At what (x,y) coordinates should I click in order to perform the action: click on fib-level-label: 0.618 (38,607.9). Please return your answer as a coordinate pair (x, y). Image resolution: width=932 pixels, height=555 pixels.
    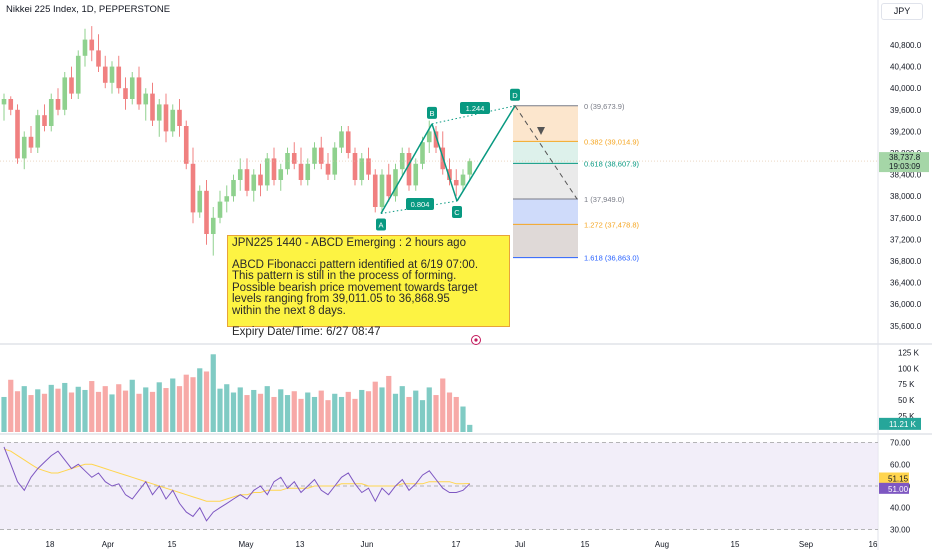
    Looking at the image, I should click on (612, 163).